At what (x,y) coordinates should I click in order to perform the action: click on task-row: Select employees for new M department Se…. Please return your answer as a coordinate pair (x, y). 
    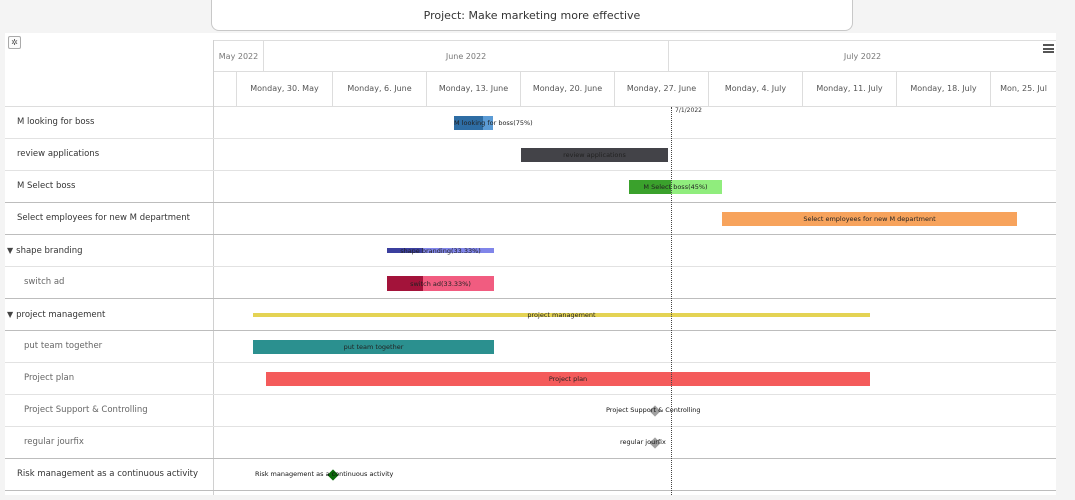
    Looking at the image, I should click on (530, 219).